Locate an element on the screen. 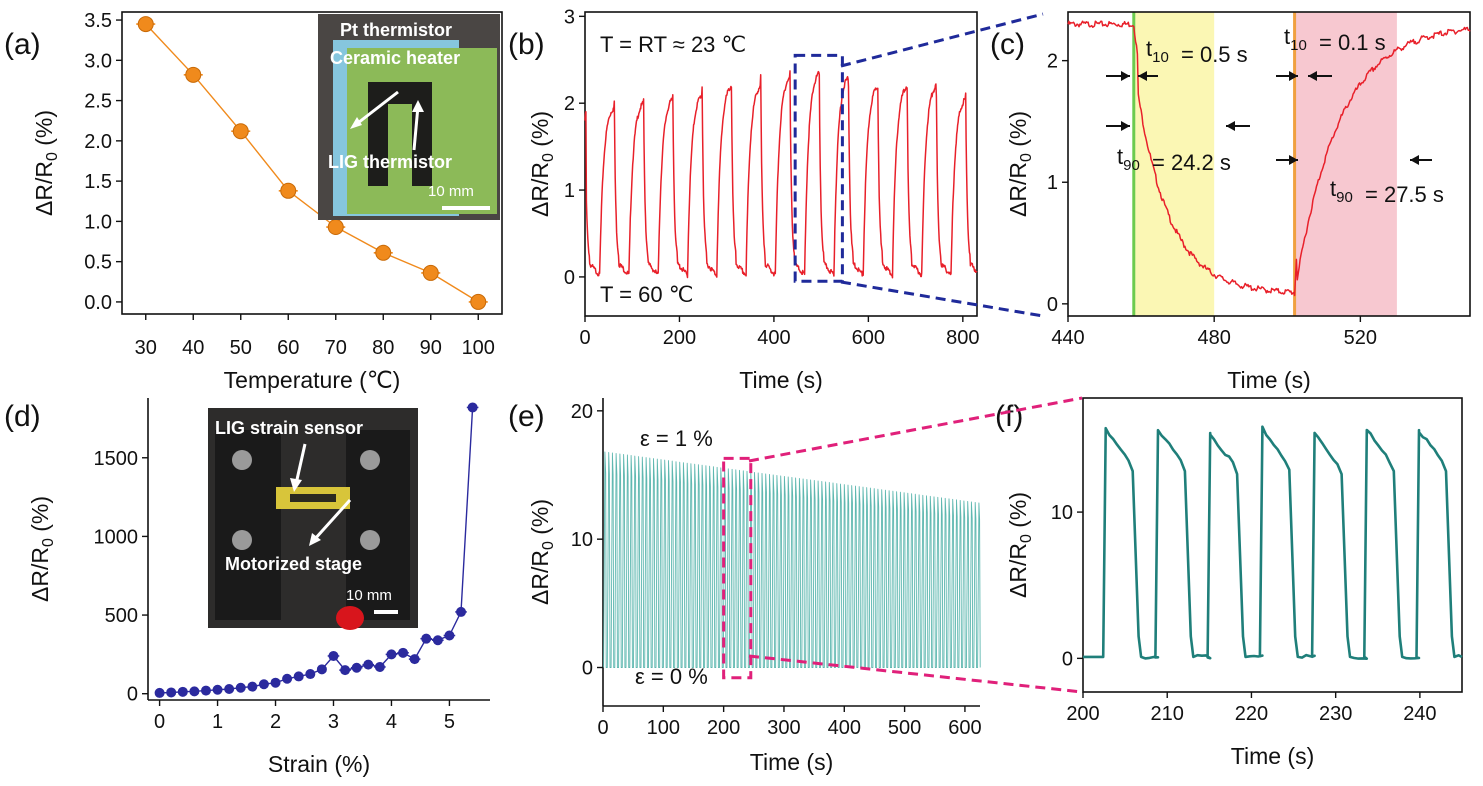 The height and width of the screenshot is (786, 1483). x-tick-label-a: 50 is located at coordinates (241, 348).